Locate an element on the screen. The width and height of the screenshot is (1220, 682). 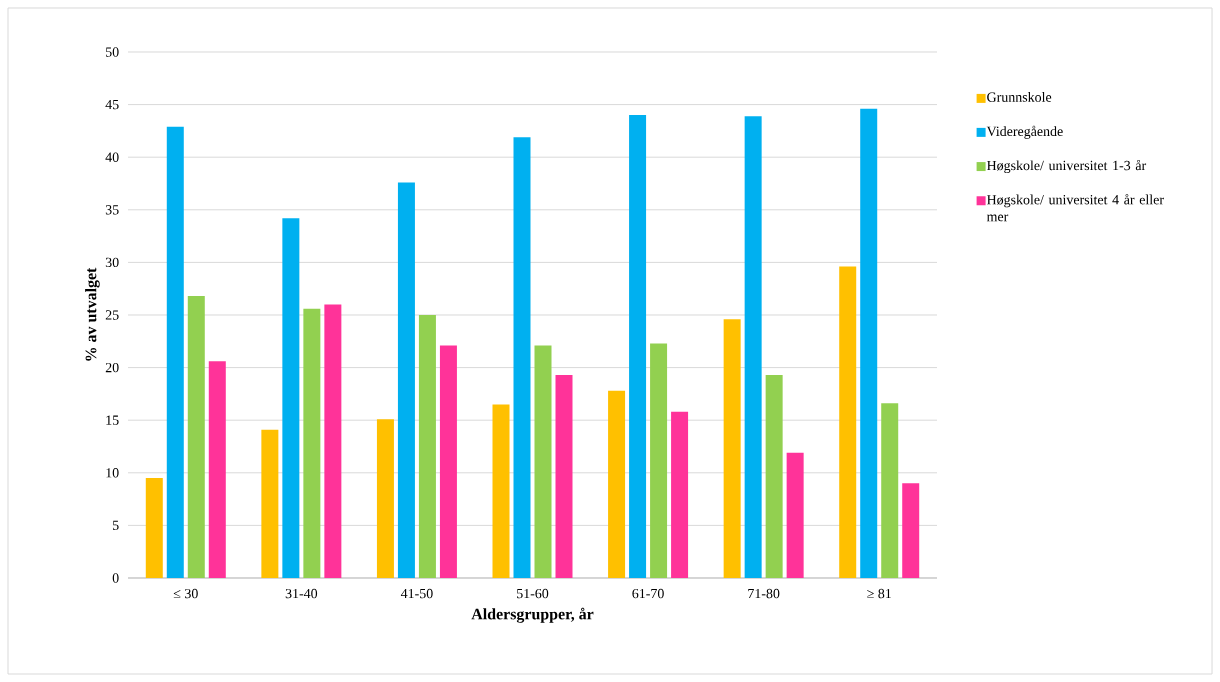
legend-label: Høgskole/ universitet 4 år eller mer is located at coordinates (1075, 208).